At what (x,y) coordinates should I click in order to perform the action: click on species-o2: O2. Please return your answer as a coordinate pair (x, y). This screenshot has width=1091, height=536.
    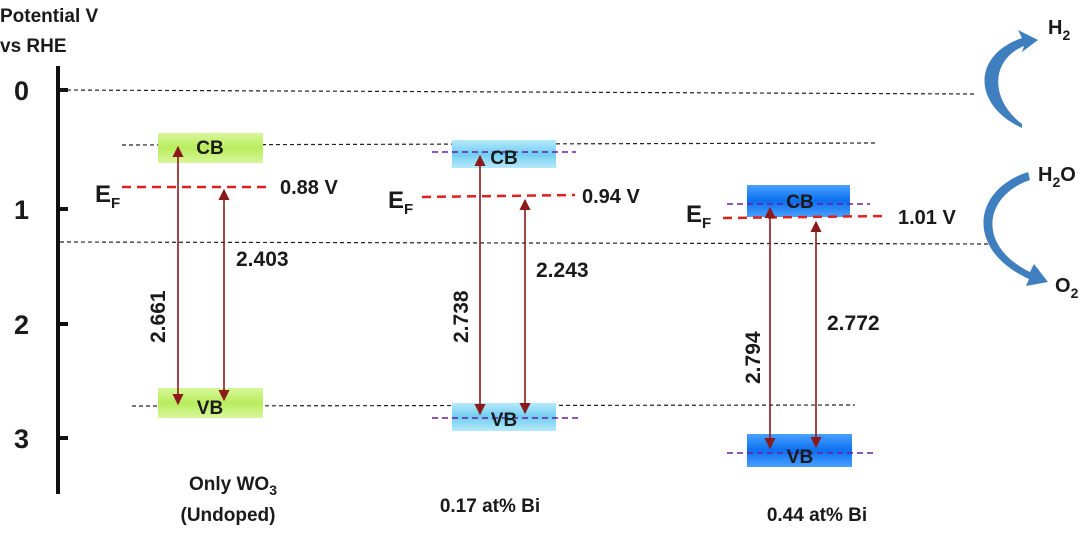
    Looking at the image, I should click on (1067, 288).